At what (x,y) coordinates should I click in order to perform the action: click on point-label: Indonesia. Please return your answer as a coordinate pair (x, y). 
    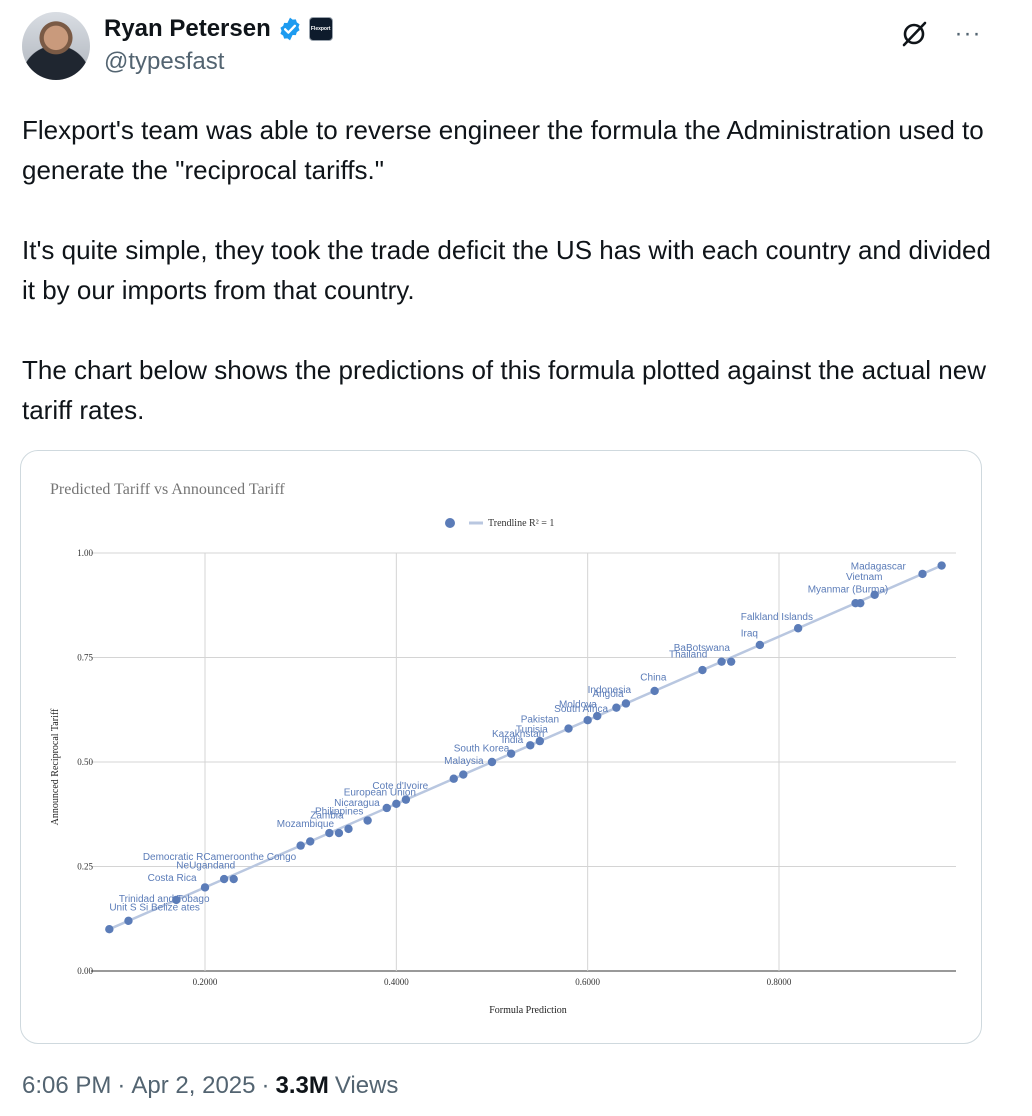
    Looking at the image, I should click on (610, 690).